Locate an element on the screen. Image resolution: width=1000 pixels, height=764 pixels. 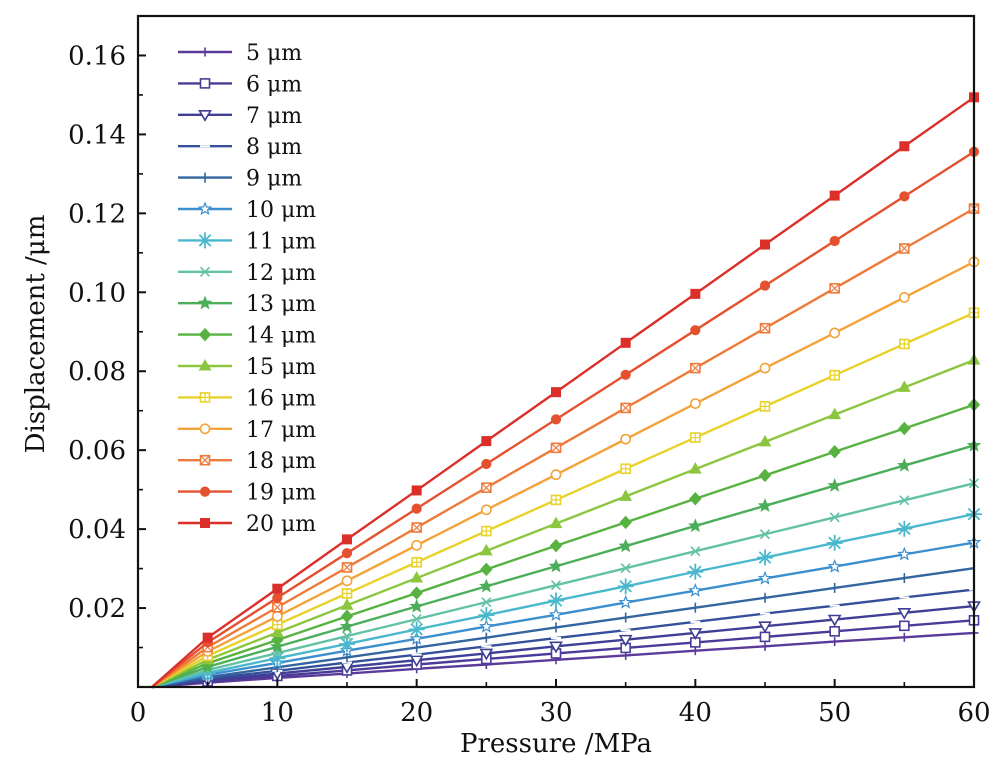
legend-item: 14 μm is located at coordinates (247, 336).